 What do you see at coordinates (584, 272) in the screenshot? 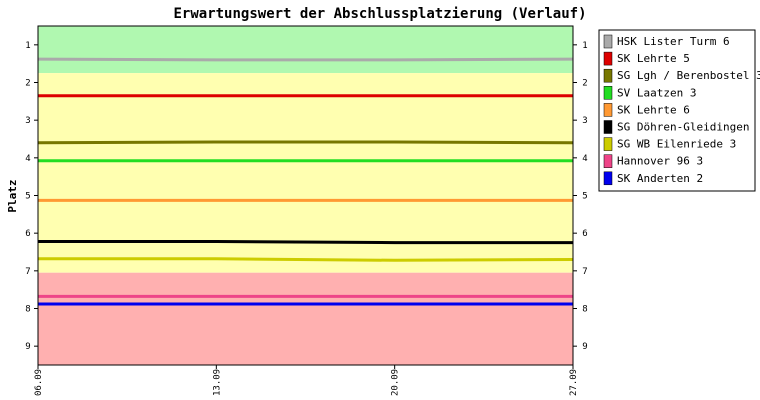
I see `y-tick-label-right-7: 7` at bounding box center [584, 272].